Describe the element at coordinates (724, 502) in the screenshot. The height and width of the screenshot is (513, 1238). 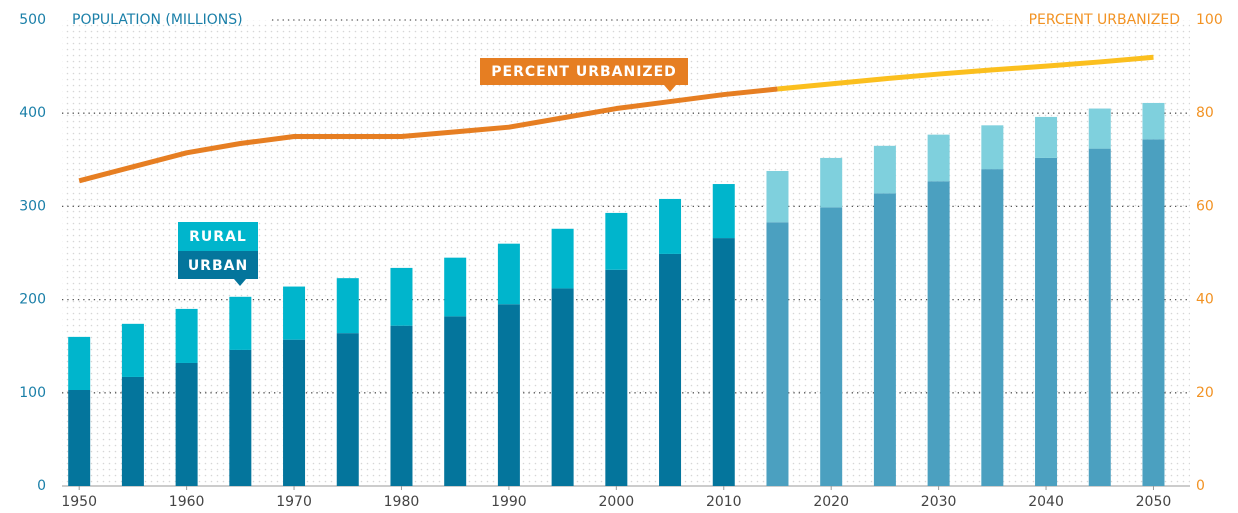
I see `x-tick-label: 2010` at that location.